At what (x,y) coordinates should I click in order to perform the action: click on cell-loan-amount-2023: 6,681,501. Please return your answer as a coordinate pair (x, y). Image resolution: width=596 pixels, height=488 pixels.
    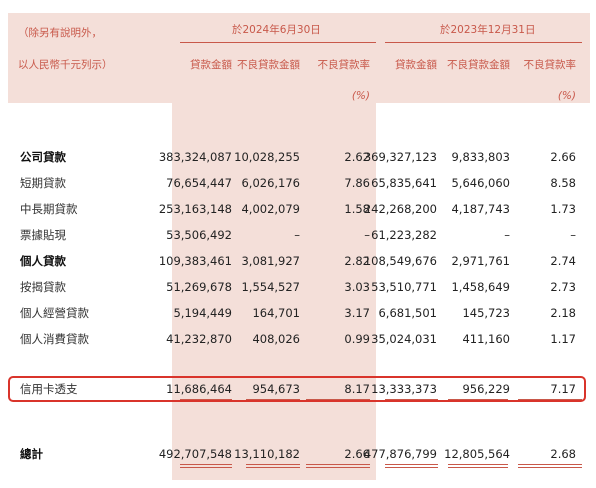
    Looking at the image, I should click on (407, 313).